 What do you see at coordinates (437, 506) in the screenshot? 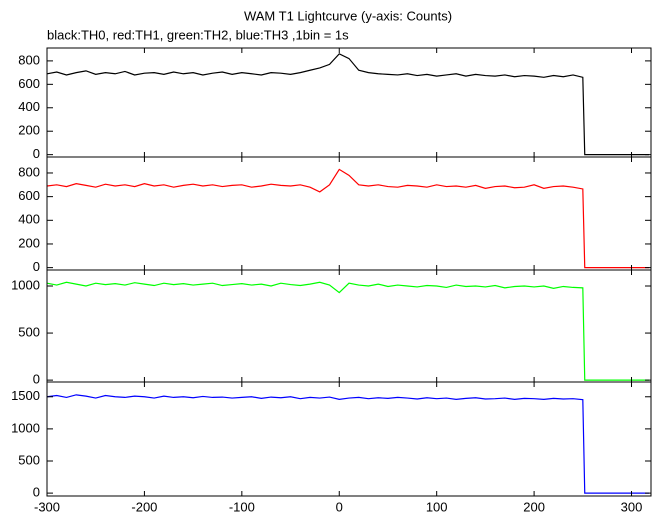
I see `x-tick-label: 100` at bounding box center [437, 506].